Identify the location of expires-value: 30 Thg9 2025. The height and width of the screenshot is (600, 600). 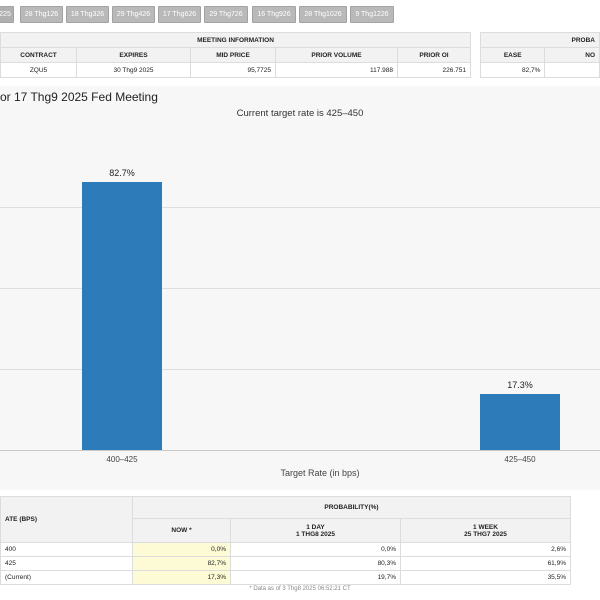
(133, 70).